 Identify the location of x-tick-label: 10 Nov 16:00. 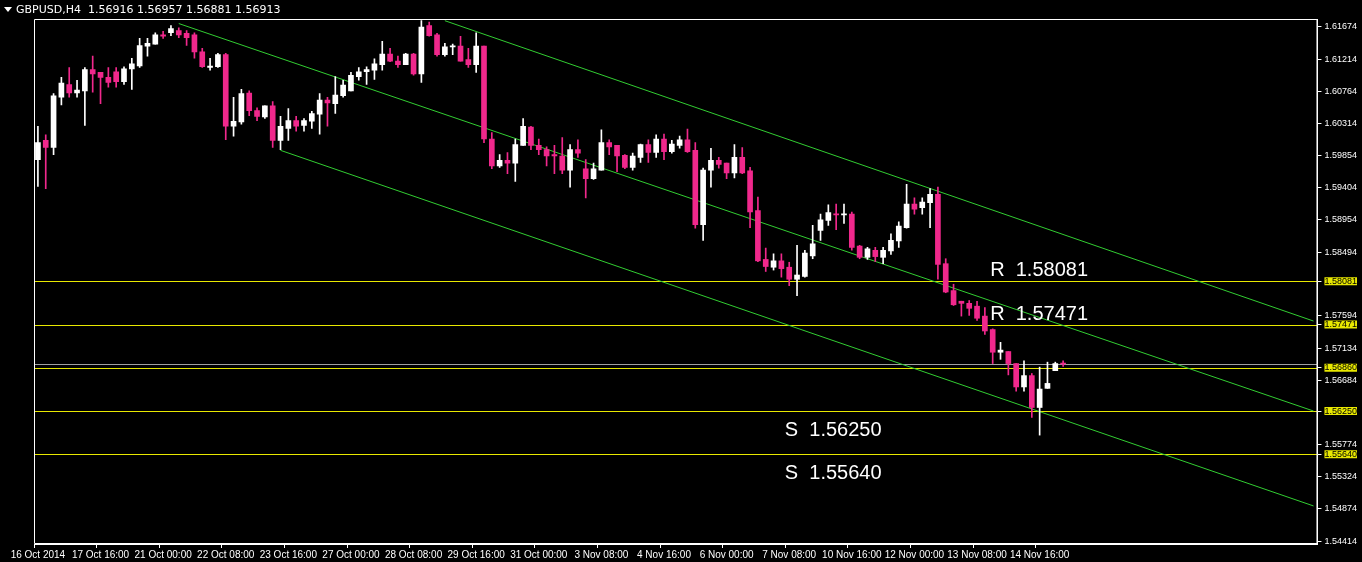
(852, 554).